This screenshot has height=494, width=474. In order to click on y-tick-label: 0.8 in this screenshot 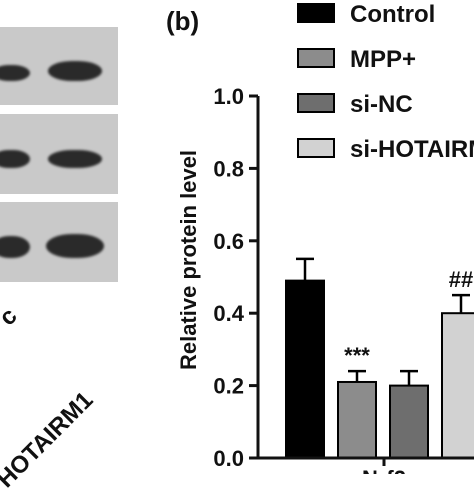, I will do `click(228, 168)`.